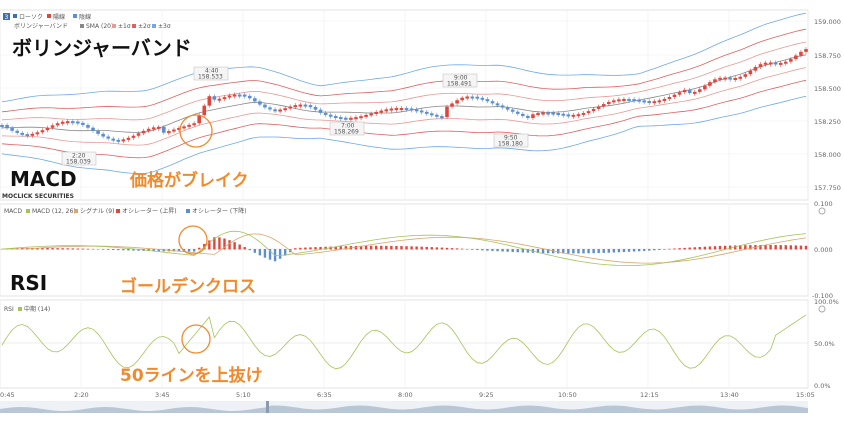 The height and width of the screenshot is (426, 844). What do you see at coordinates (102, 48) in the screenshot?
I see `bollinger-title: ボリンジャーバンド` at bounding box center [102, 48].